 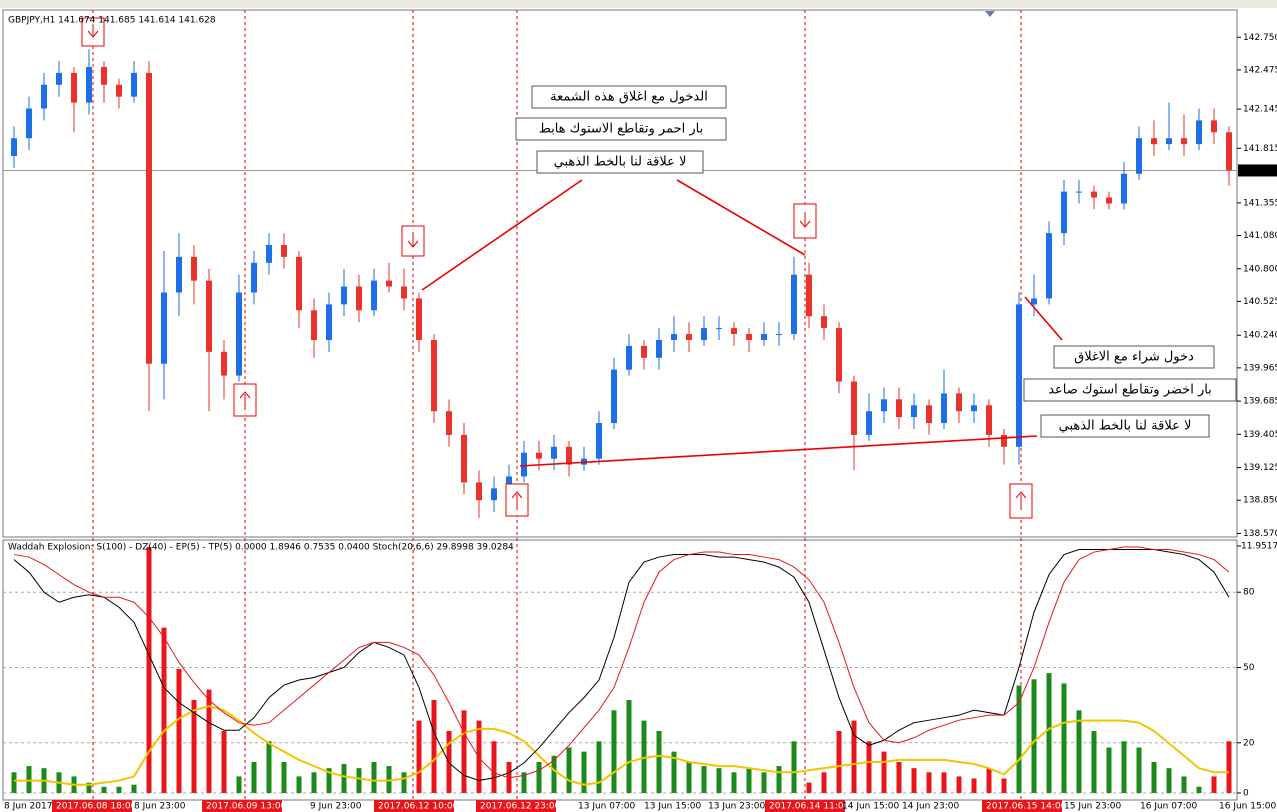 What do you see at coordinates (1260, 468) in the screenshot?
I see `y-tick-label: 139.125` at bounding box center [1260, 468].